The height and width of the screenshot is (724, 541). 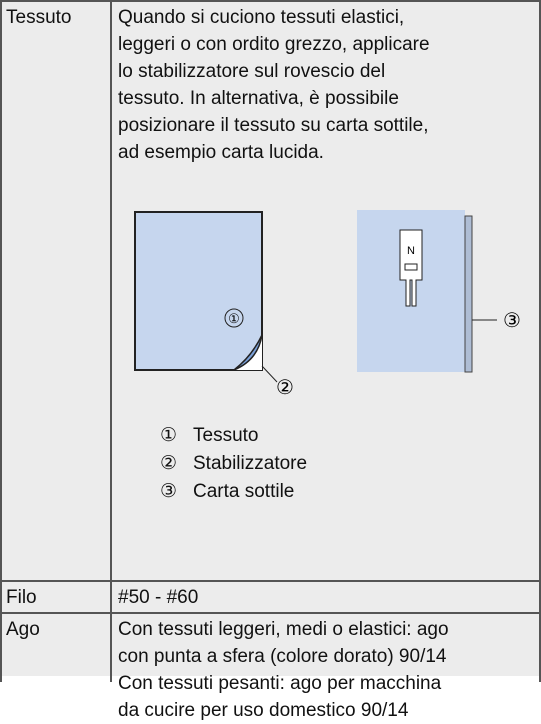 What do you see at coordinates (23, 629) in the screenshot?
I see `row-label: Ago` at bounding box center [23, 629].